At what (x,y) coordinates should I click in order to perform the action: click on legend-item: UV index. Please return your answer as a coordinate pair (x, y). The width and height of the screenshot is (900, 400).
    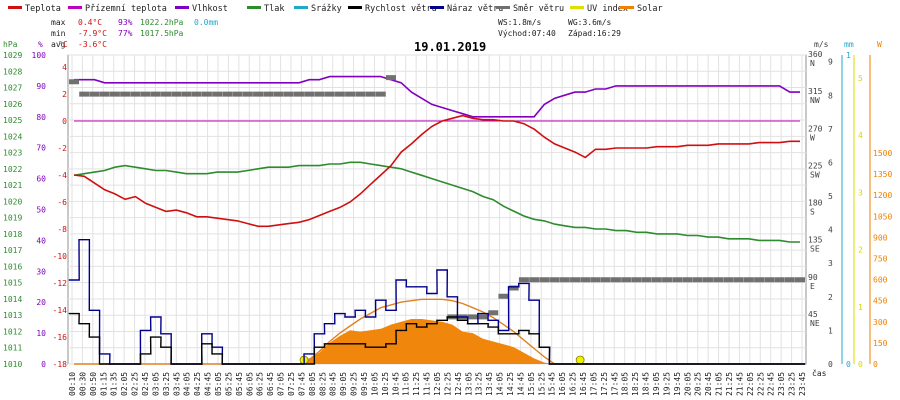
    Looking at the image, I should click on (607, 9).